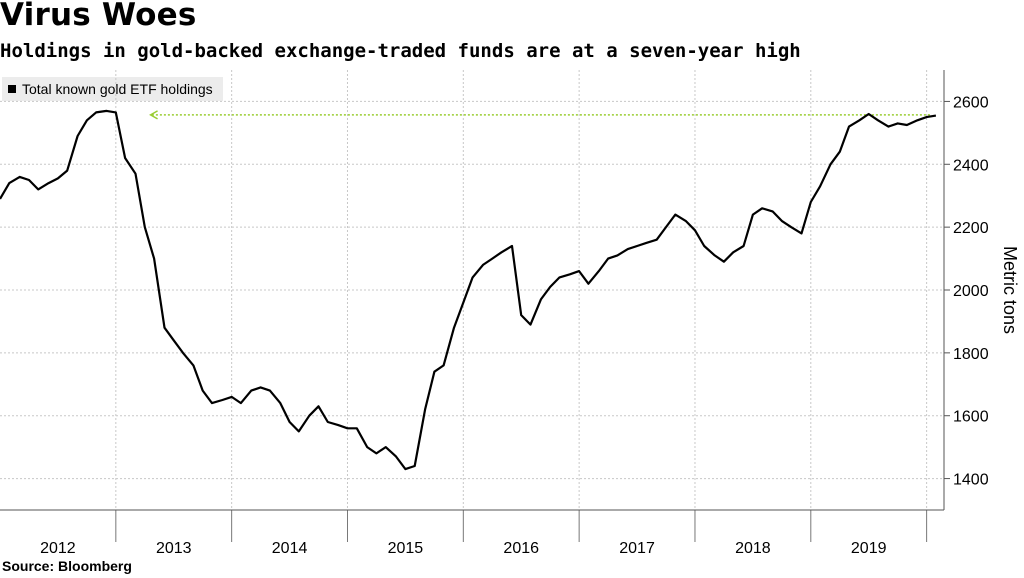 The image size is (1024, 578). I want to click on x-tick-label: 2018, so click(753, 548).